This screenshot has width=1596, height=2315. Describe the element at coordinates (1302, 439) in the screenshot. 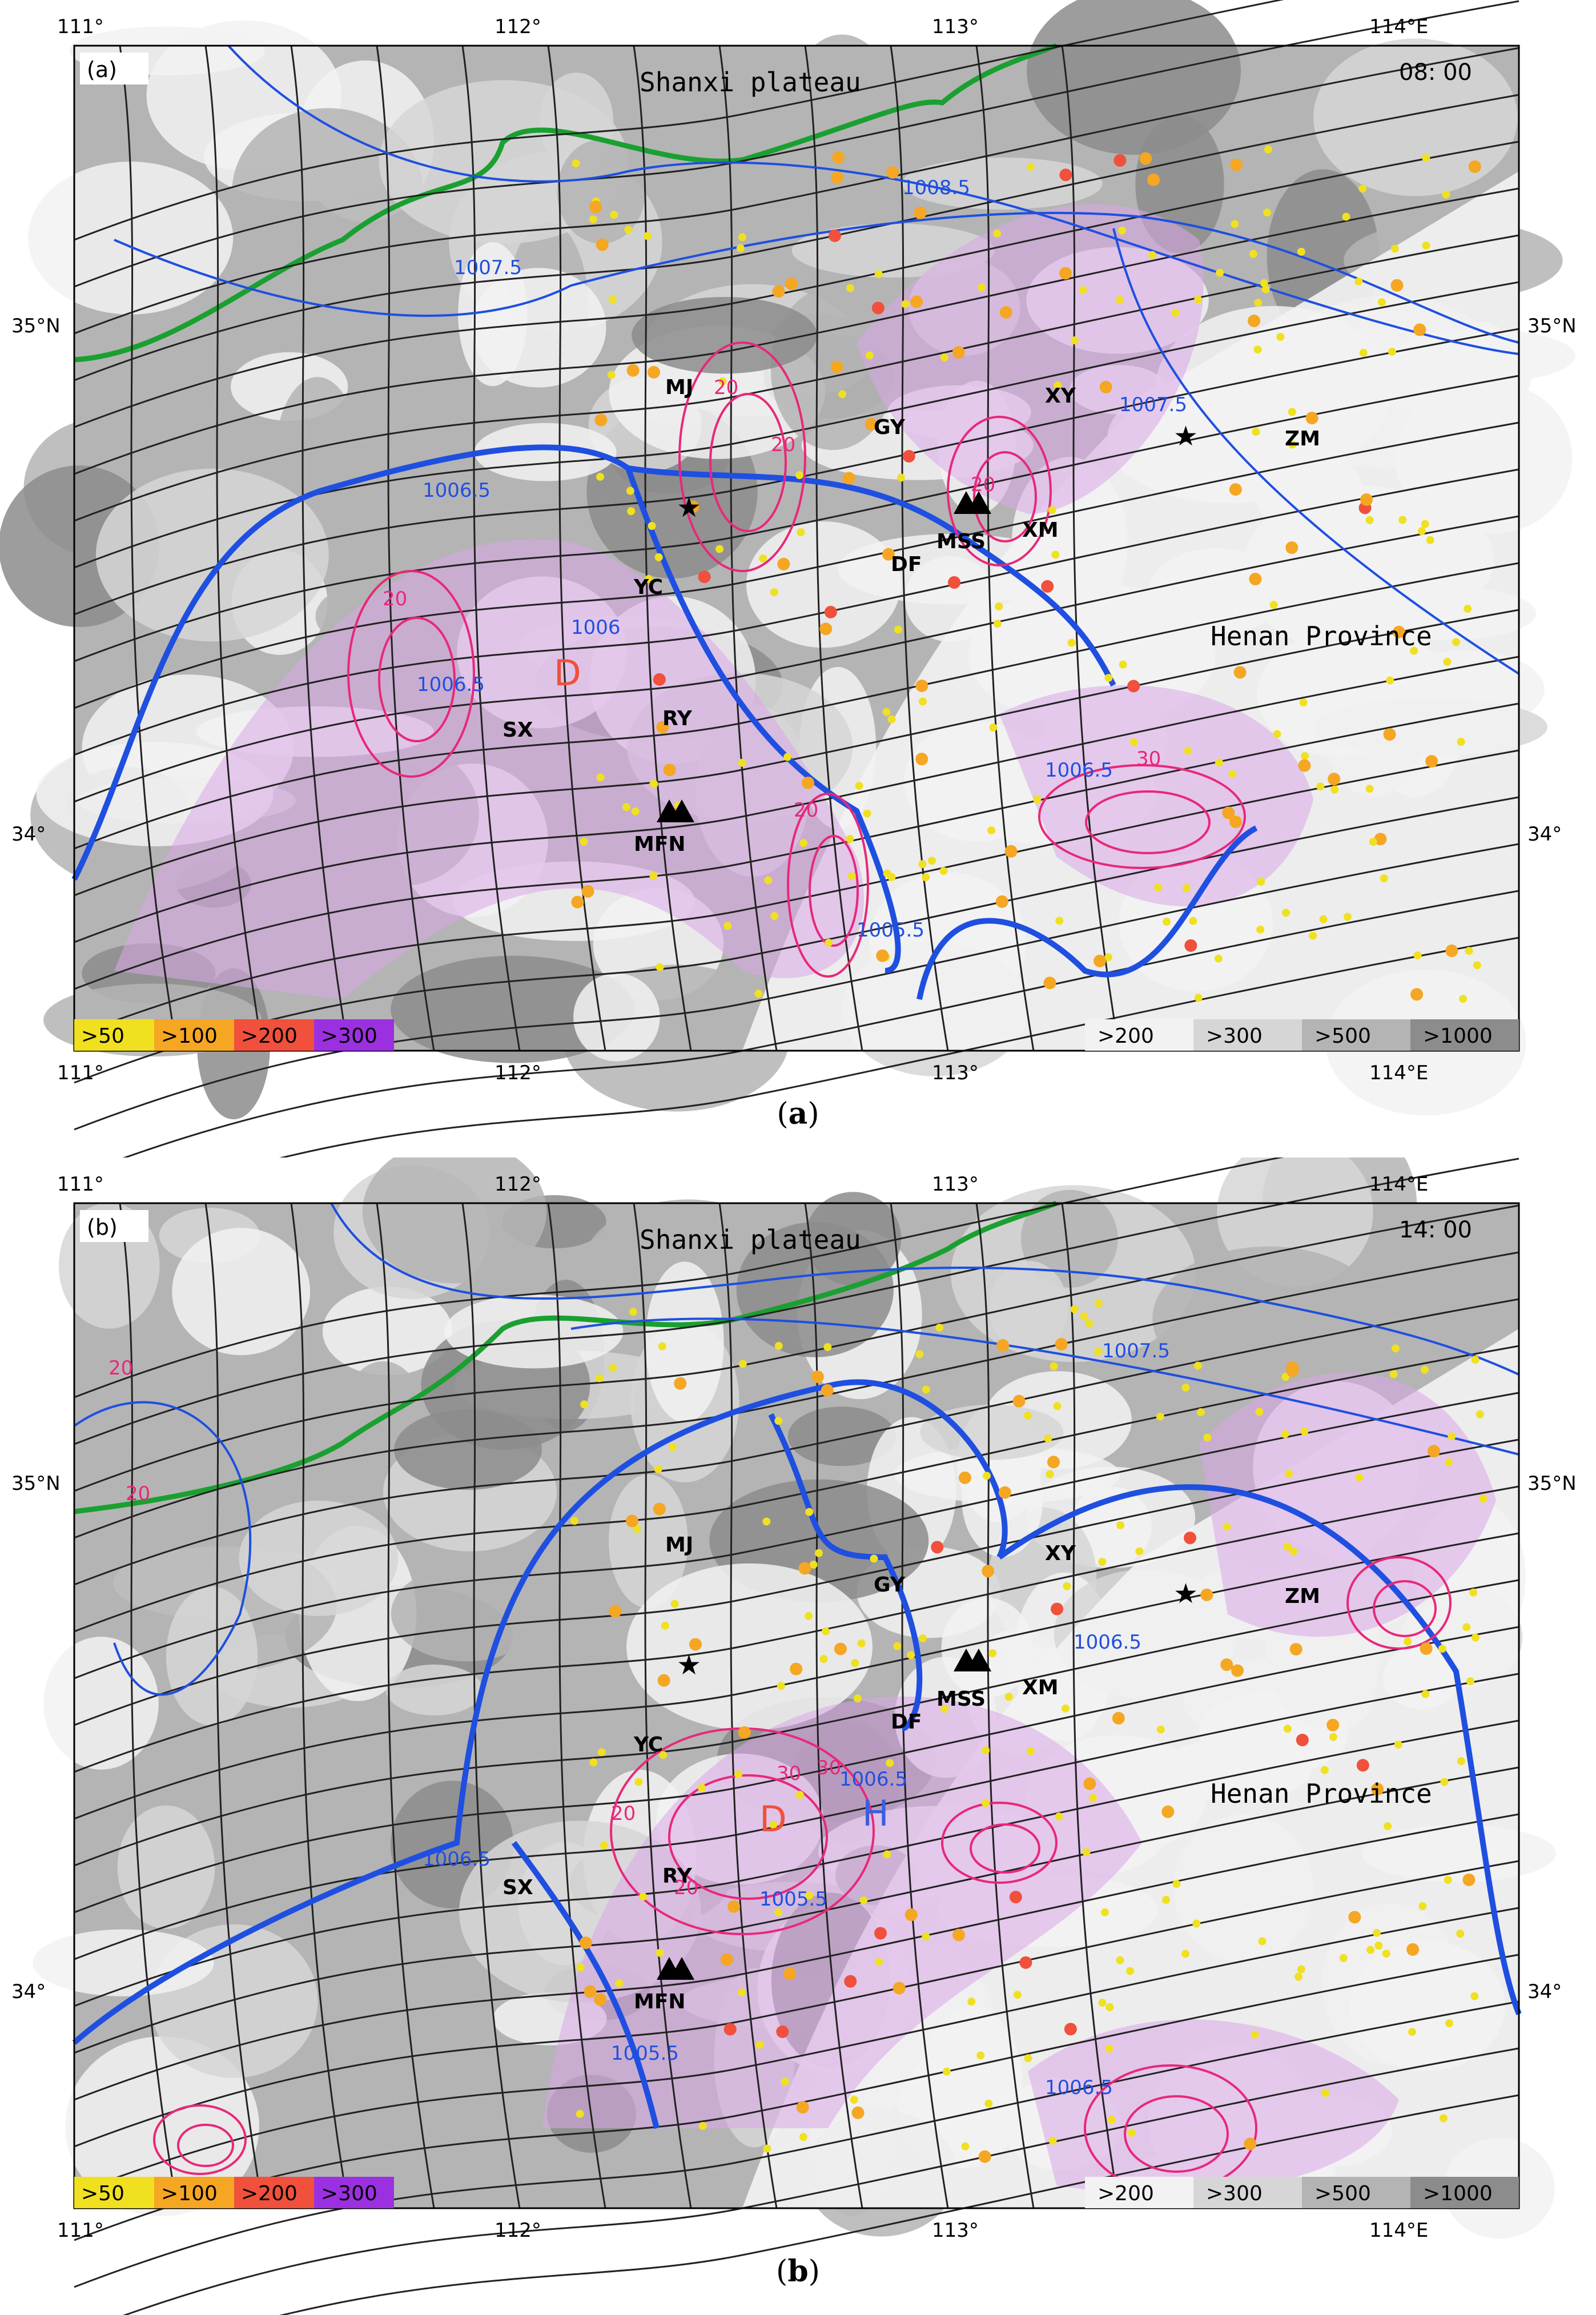

I see `station-label: ZM` at that location.